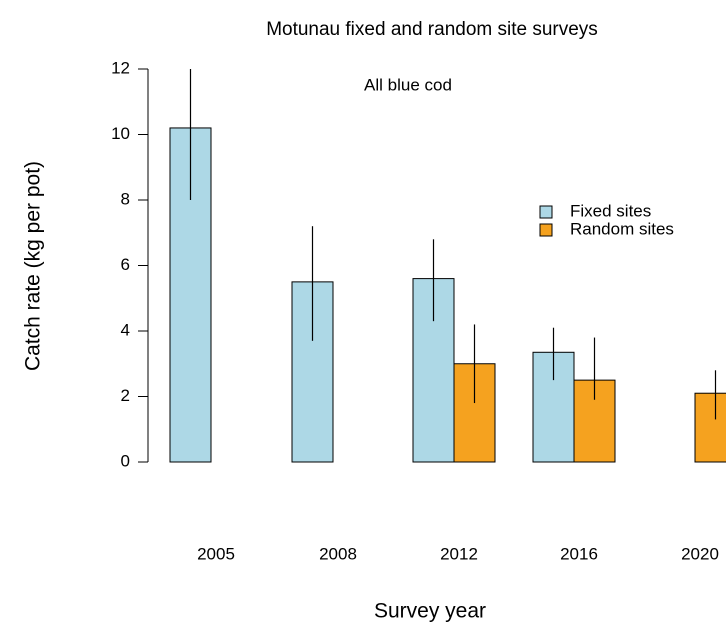  What do you see at coordinates (125, 264) in the screenshot?
I see `y-tick-label: 6` at bounding box center [125, 264].